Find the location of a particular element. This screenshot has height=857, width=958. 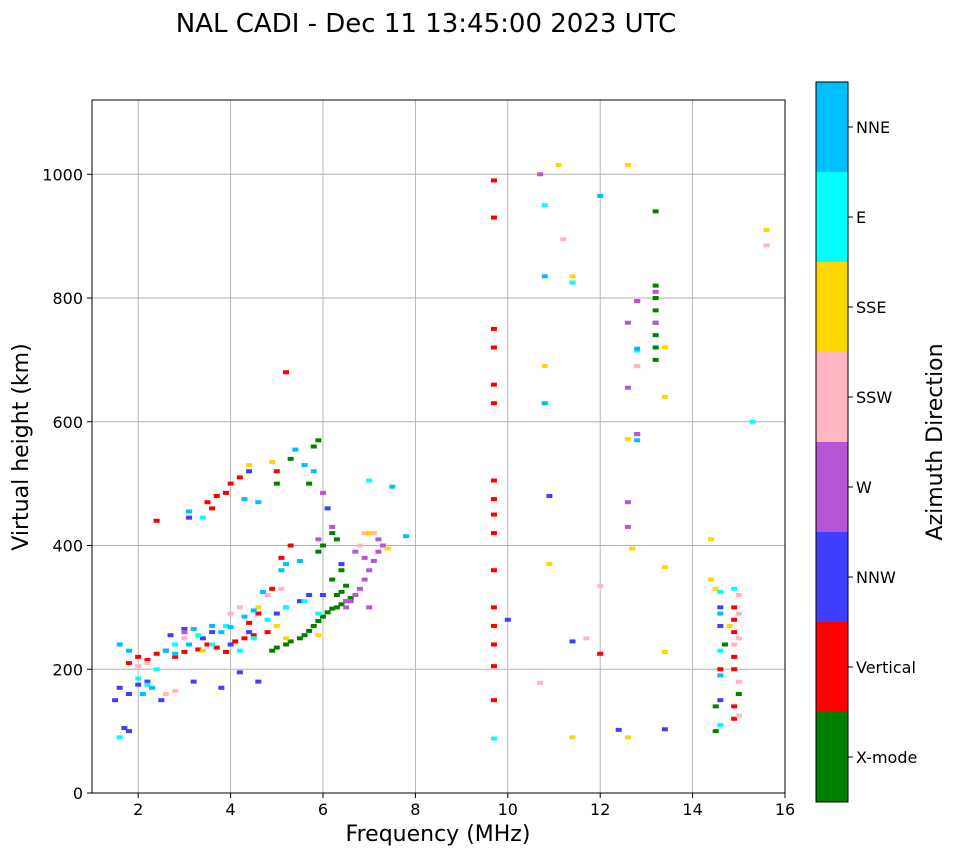

colorbar: X-mode Vertical NNW W SSW SSE E NNE is located at coordinates (866, 442).